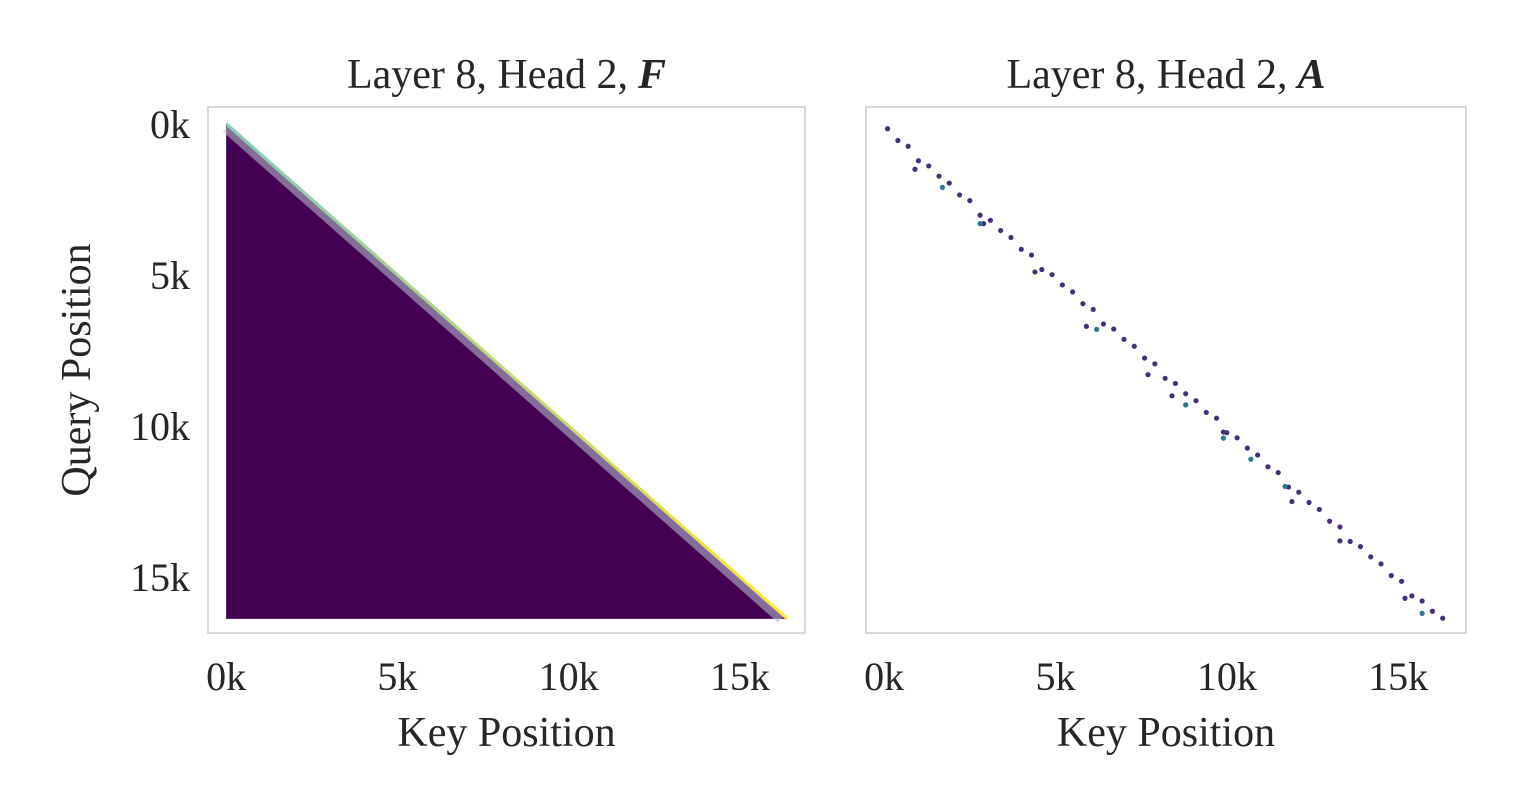 This screenshot has height=812, width=1522. What do you see at coordinates (170, 124) in the screenshot?
I see `y-tick-label: 0k` at bounding box center [170, 124].